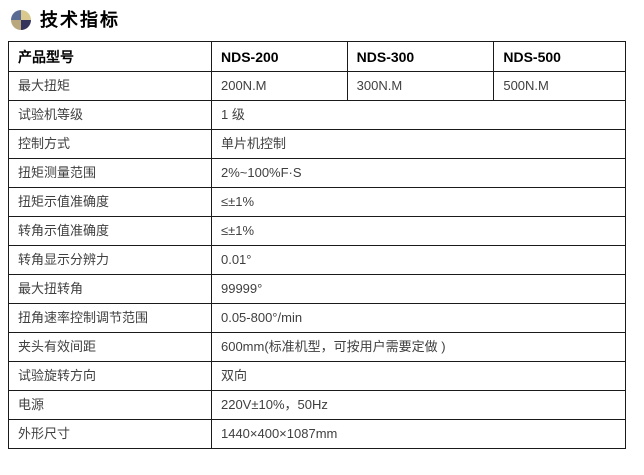 This screenshot has height=475, width=644. Describe the element at coordinates (16, 25) in the screenshot. I see `icon-quadrant-bottom-left` at that location.